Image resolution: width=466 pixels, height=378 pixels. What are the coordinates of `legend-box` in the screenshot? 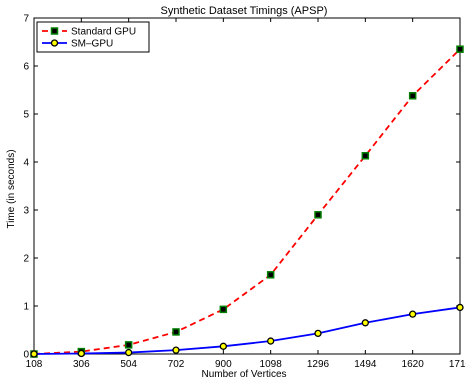 It's located at (93, 37).